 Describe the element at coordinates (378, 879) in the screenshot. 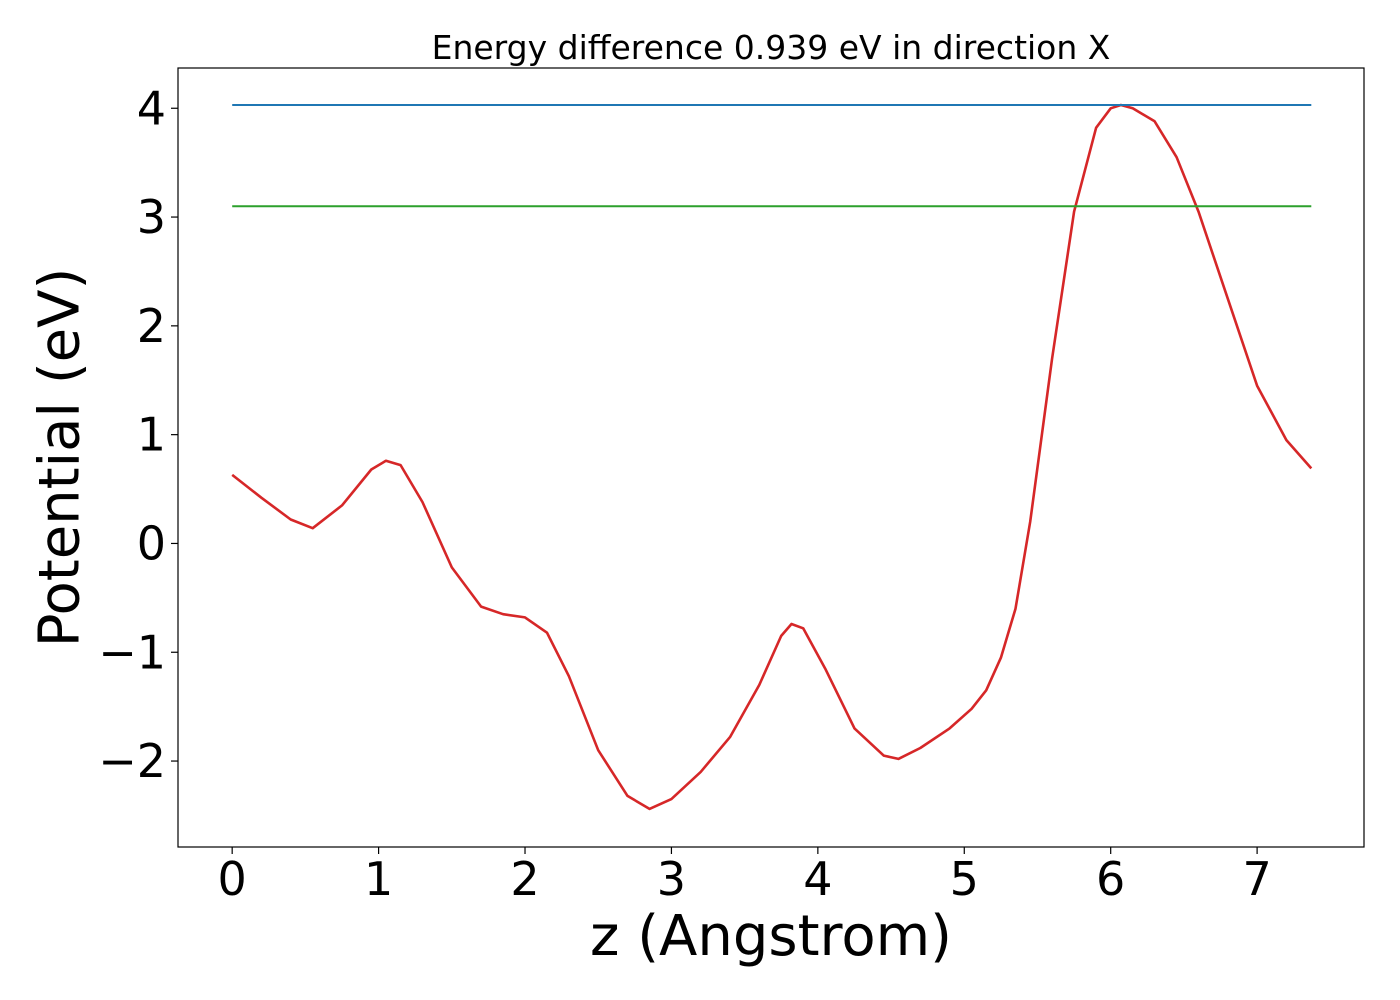

I see `x-tick-label: 1` at that location.